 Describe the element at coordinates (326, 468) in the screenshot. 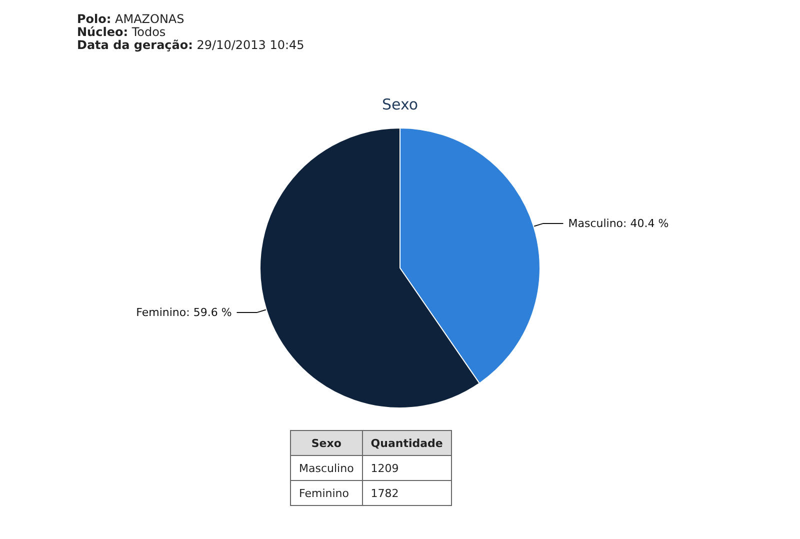

I see `category-label: Masculino` at that location.